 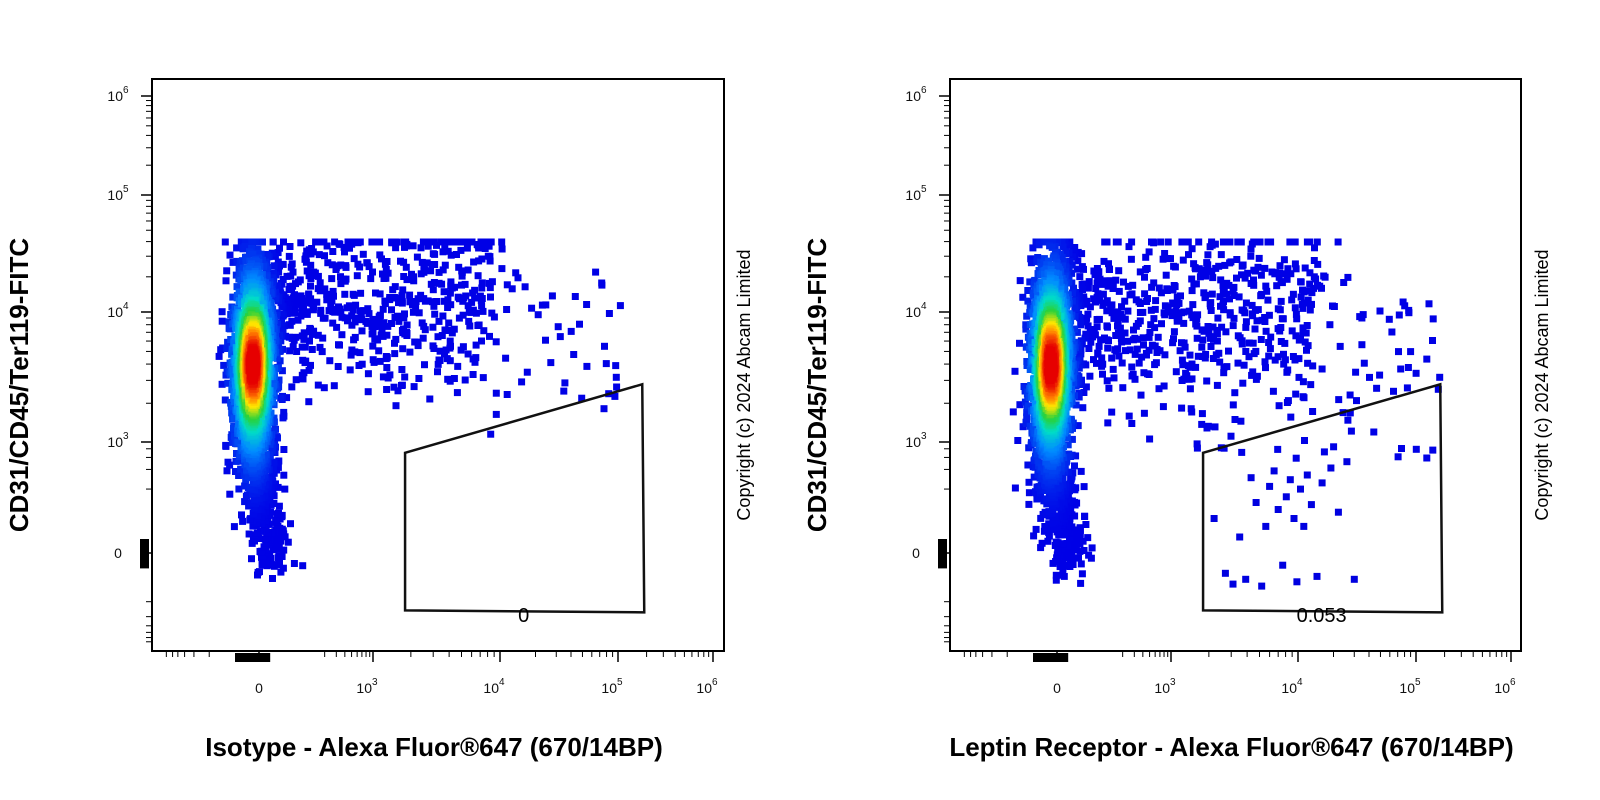 What do you see at coordinates (744, 384) in the screenshot?
I see `copyright-text: Copyright (c) 2024 Abcam Limited` at bounding box center [744, 384].